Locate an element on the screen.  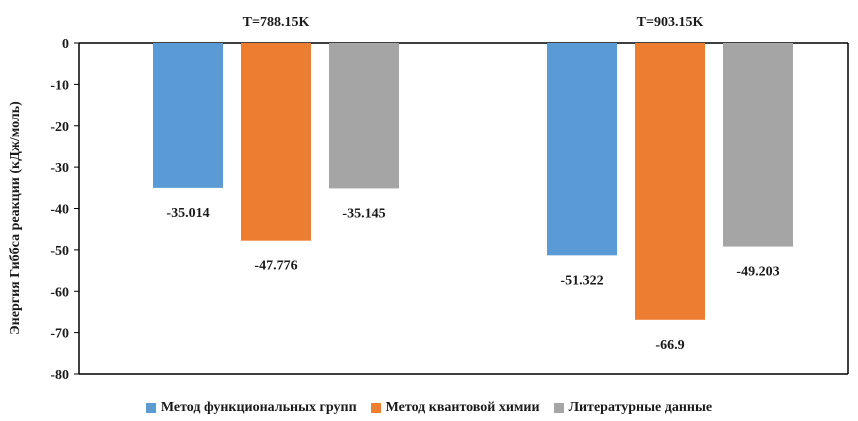
legend-item: Метод функциональных групп is located at coordinates (251, 408).